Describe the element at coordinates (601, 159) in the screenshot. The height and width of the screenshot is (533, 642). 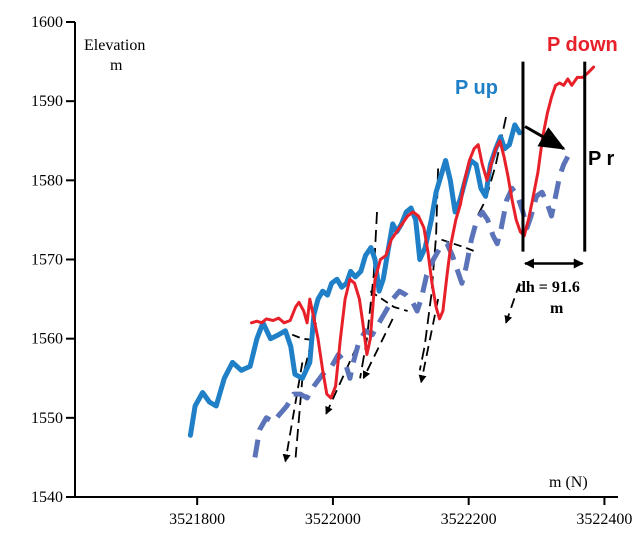
I see `label-p-r: P r` at that location.